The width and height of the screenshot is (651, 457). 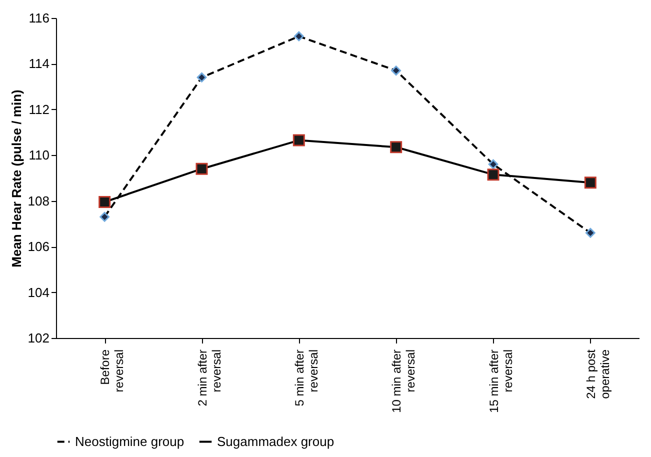 I want to click on y-tick-label: 106, so click(x=39, y=246).